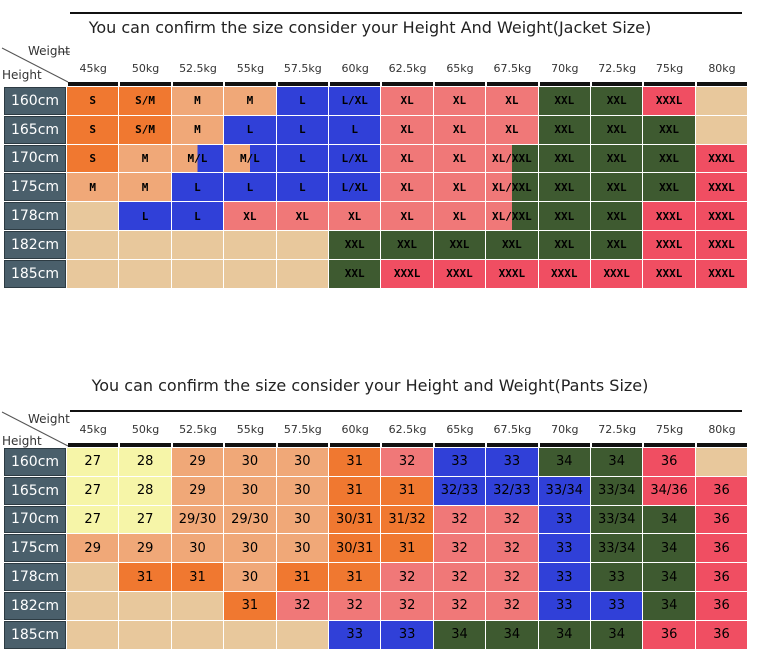 This screenshot has width=757, height=662. What do you see at coordinates (250, 520) in the screenshot?
I see `pants-size-cell: 29/30` at bounding box center [250, 520].